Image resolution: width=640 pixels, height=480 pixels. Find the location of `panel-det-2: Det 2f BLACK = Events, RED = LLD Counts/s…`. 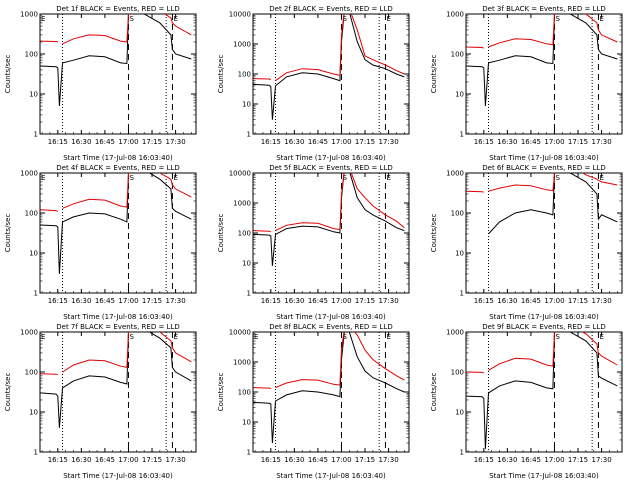

panel-det-2: Det 2f BLACK = Events, RED = LLD Counts/s… is located at coordinates (313, 83).